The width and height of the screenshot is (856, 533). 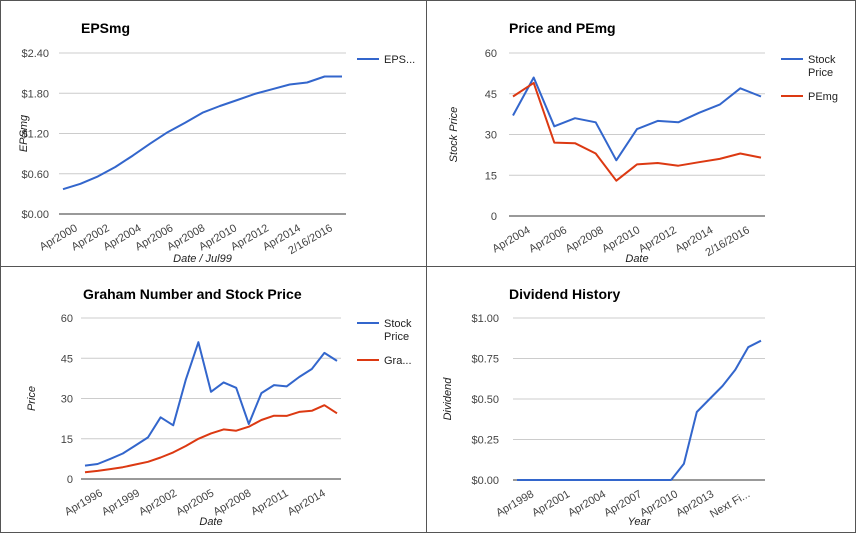 I want to click on x-axis-label: Year, so click(x=640, y=522).